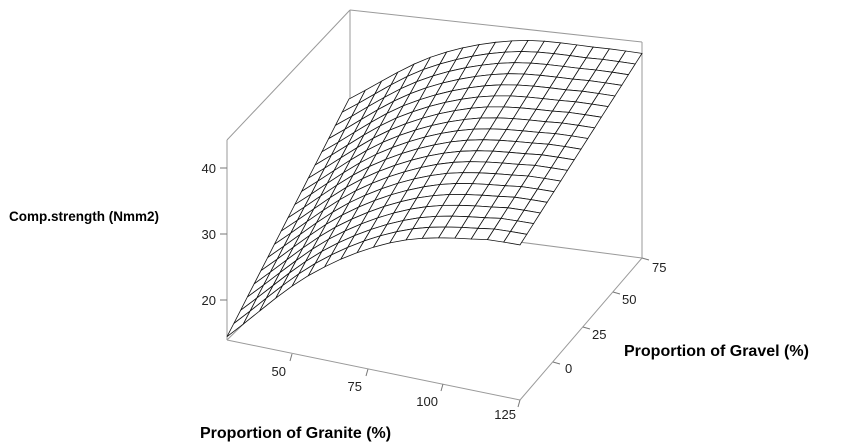  I want to click on z-axis: 20 30 40 Comp.strength (Nmm2), so click(118, 234).